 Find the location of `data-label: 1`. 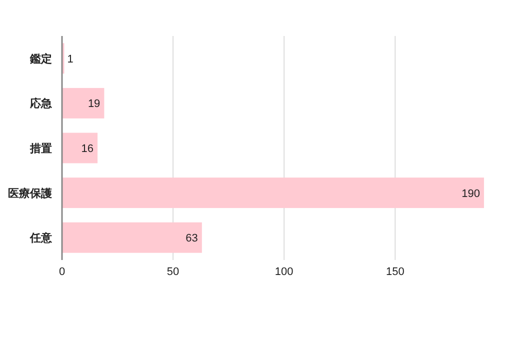

data-label: 1 is located at coordinates (70, 59).